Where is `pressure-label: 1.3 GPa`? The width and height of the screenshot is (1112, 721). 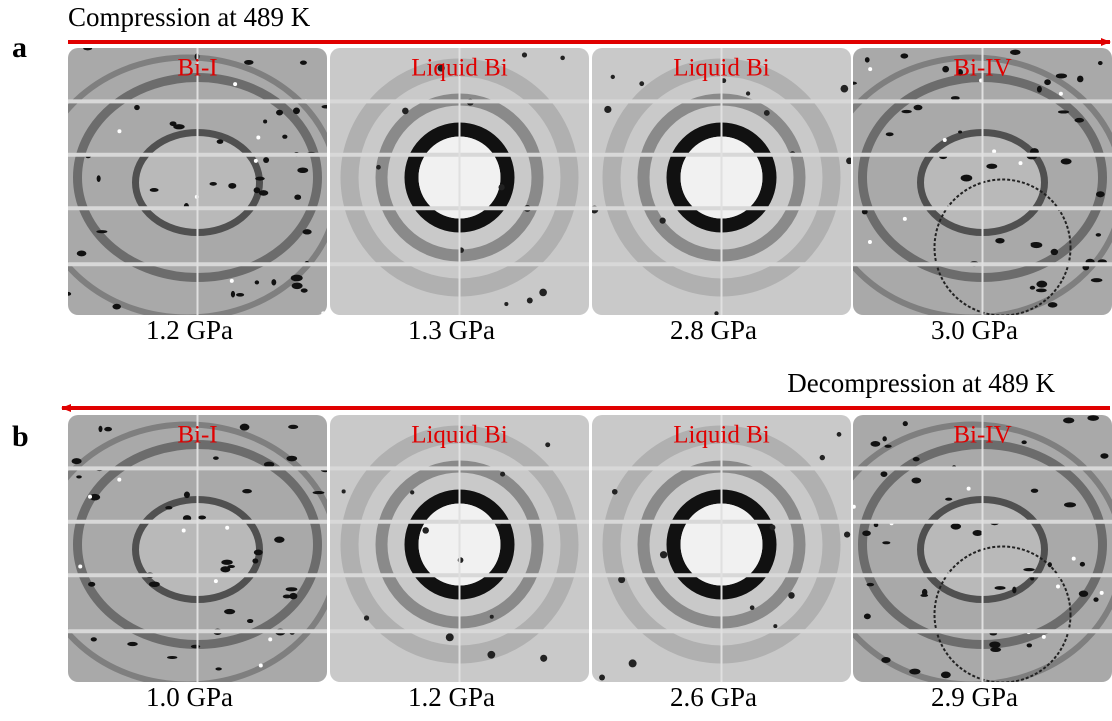
pressure-label: 1.3 GPa is located at coordinates (451, 330).